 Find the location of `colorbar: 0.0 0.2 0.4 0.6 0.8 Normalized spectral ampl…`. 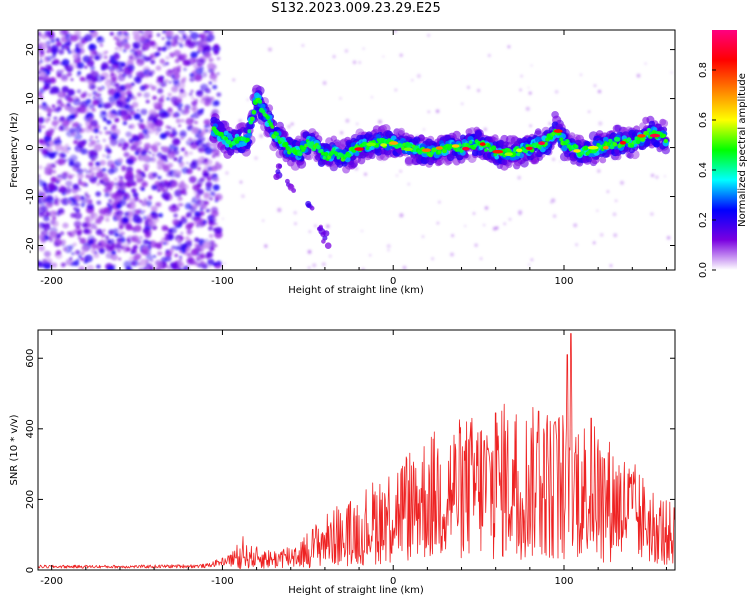

colorbar: 0.0 0.2 0.4 0.6 0.8 Normalized spectral ampl… is located at coordinates (723, 154).